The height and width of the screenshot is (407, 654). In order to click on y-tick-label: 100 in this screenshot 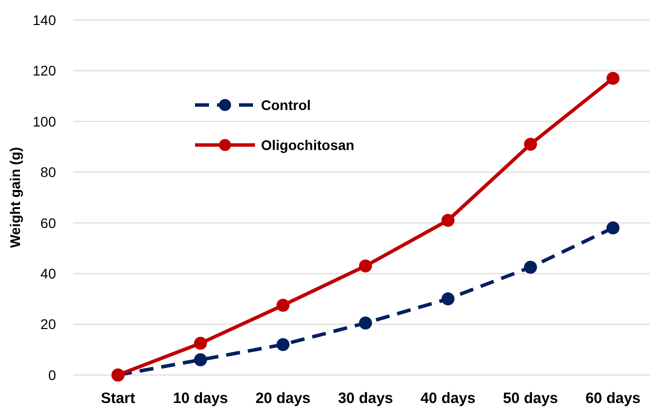, I will do `click(44, 121)`.